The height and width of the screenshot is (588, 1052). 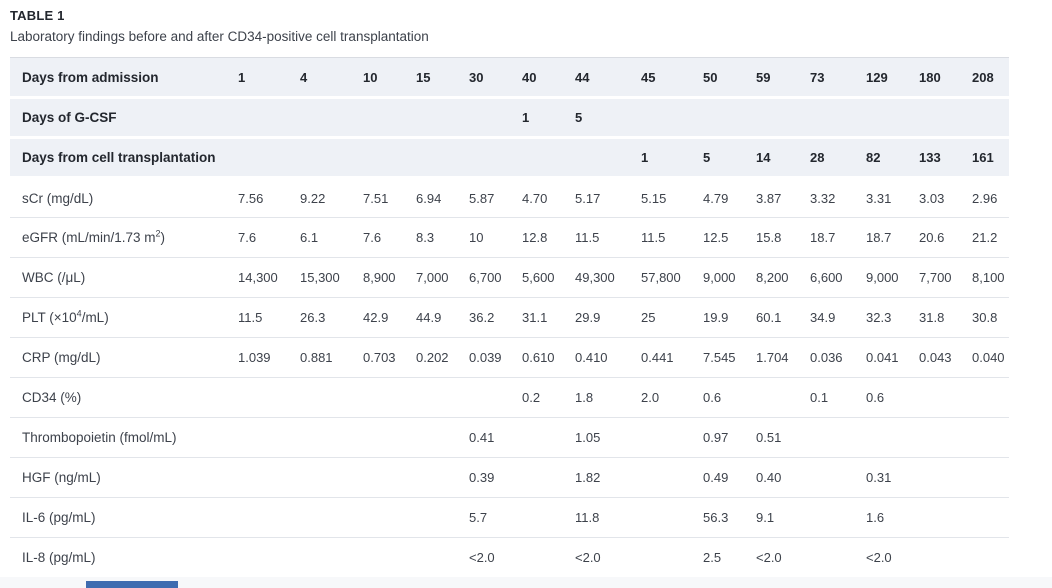 I want to click on table-cell: 0.51, so click(x=773, y=437).